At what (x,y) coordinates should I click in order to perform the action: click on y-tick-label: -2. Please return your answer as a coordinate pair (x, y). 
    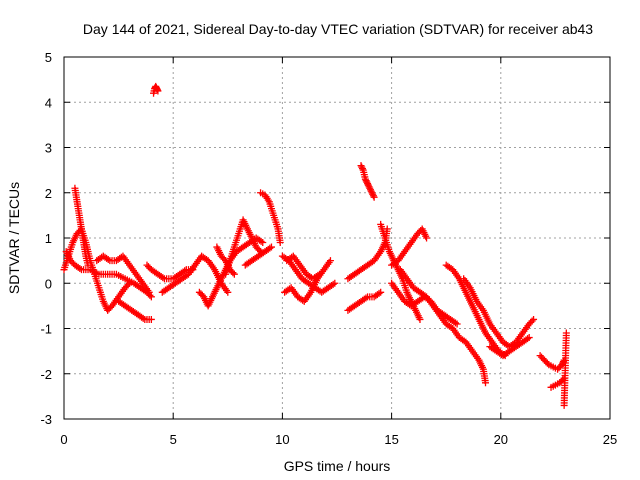
    Looking at the image, I should click on (46, 374).